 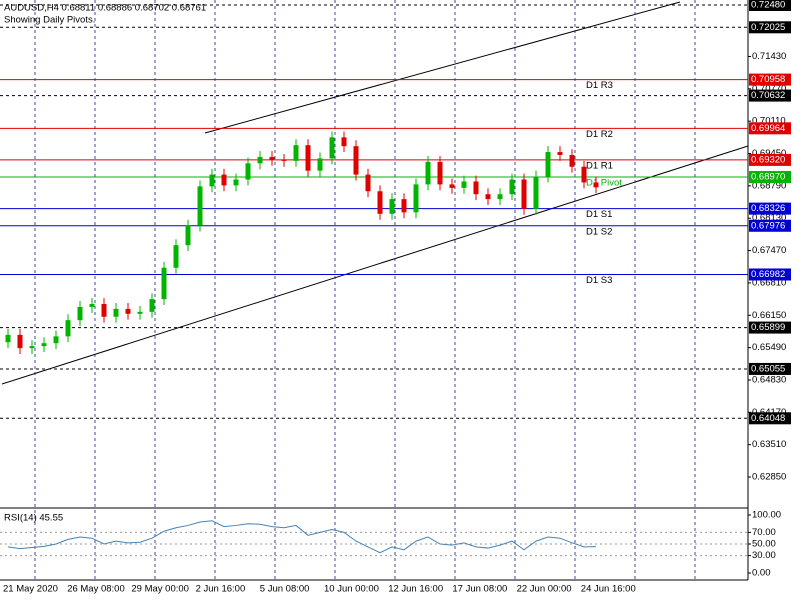 What do you see at coordinates (30, 589) in the screenshot?
I see `x-tick-label: 21 May 2020` at bounding box center [30, 589].